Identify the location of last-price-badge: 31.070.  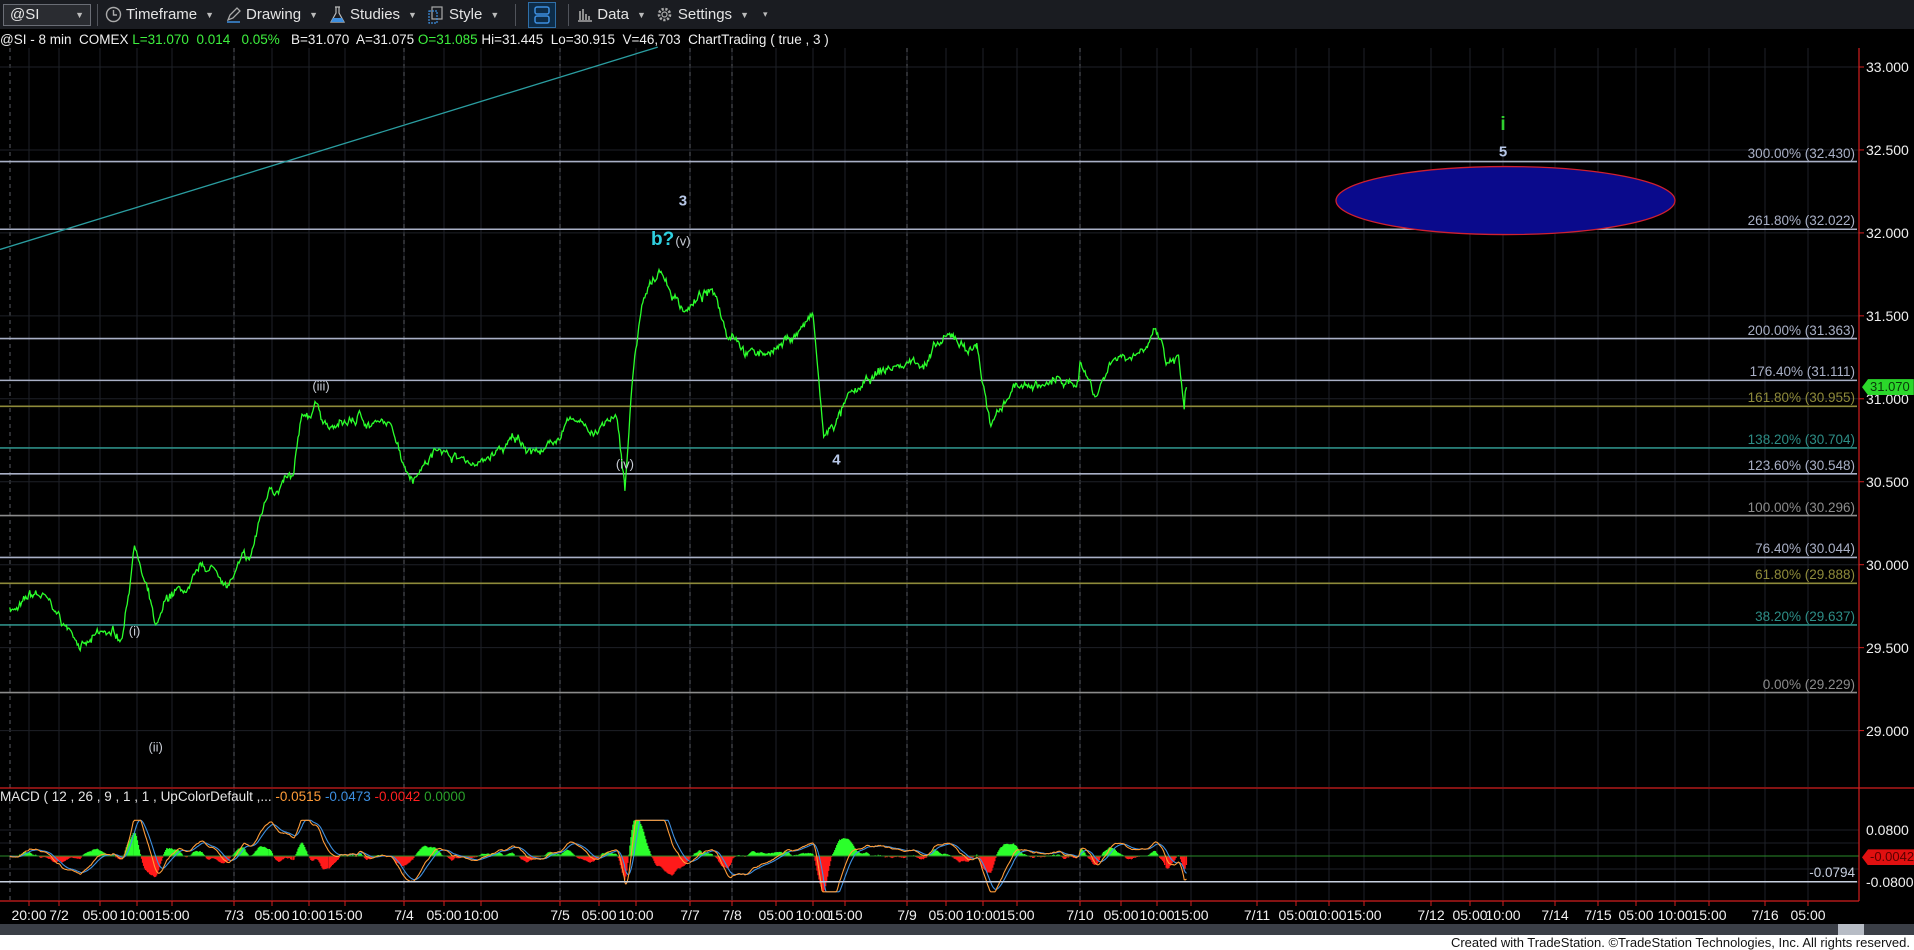
(1888, 387).